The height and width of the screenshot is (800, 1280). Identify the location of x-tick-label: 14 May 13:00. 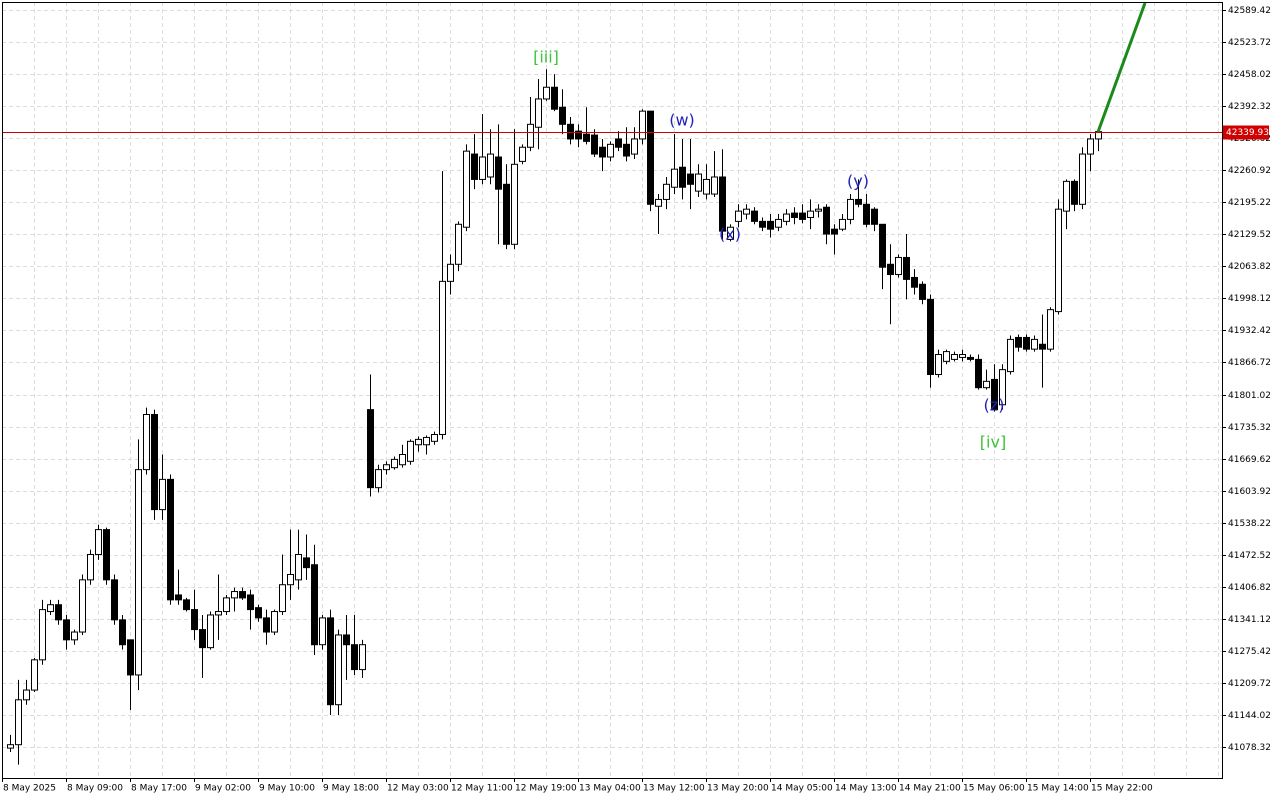
(866, 789).